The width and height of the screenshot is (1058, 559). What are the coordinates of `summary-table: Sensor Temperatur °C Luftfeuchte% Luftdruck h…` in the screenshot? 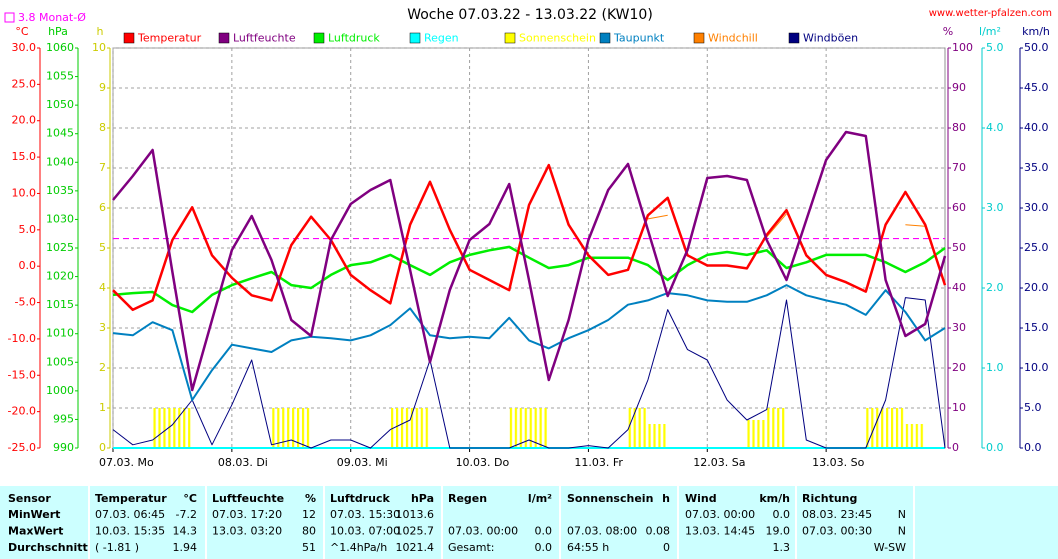 It's located at (461, 522).